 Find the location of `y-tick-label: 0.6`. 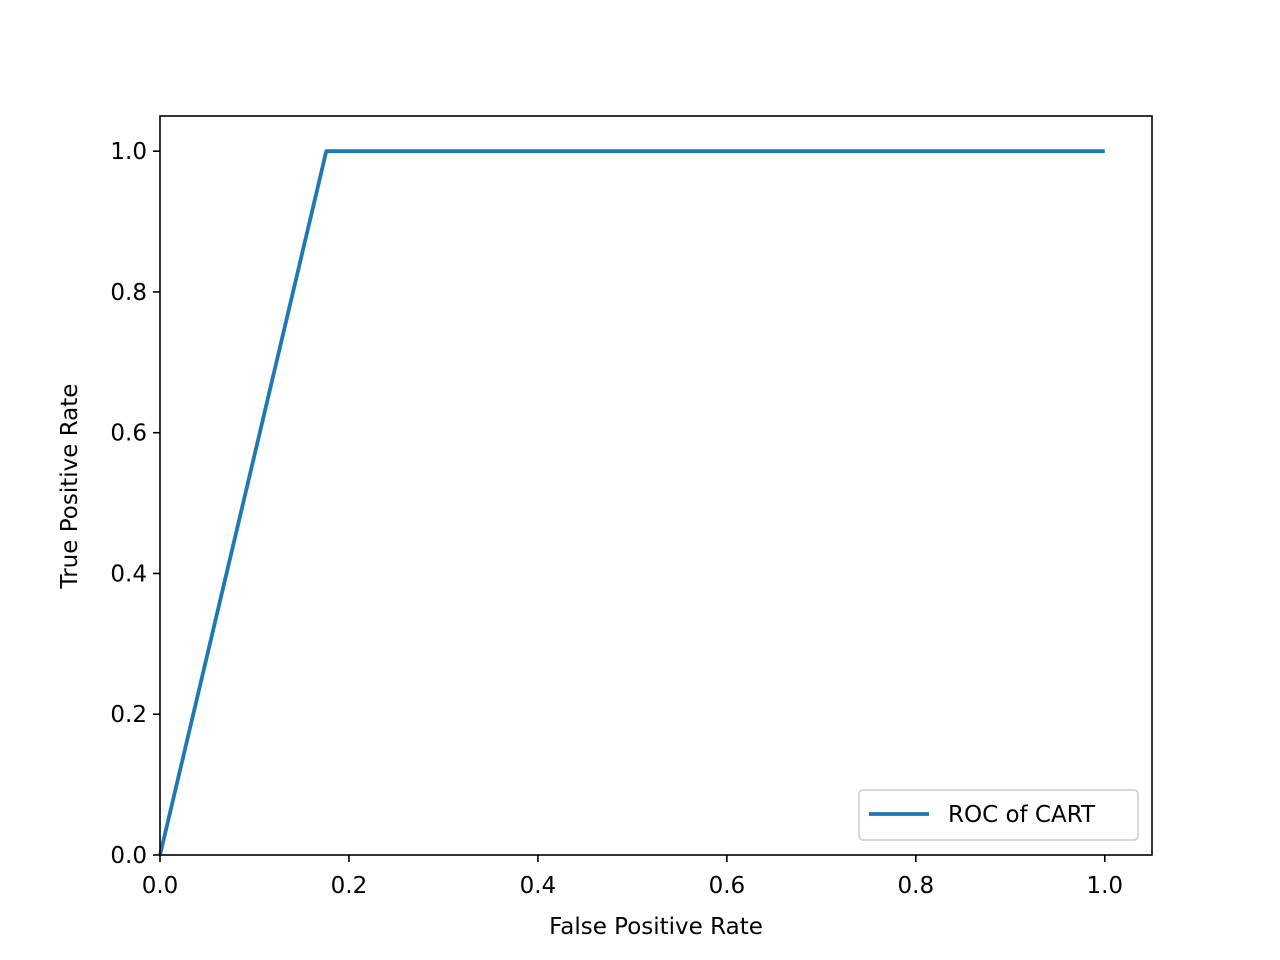

y-tick-label: 0.6 is located at coordinates (128, 434).